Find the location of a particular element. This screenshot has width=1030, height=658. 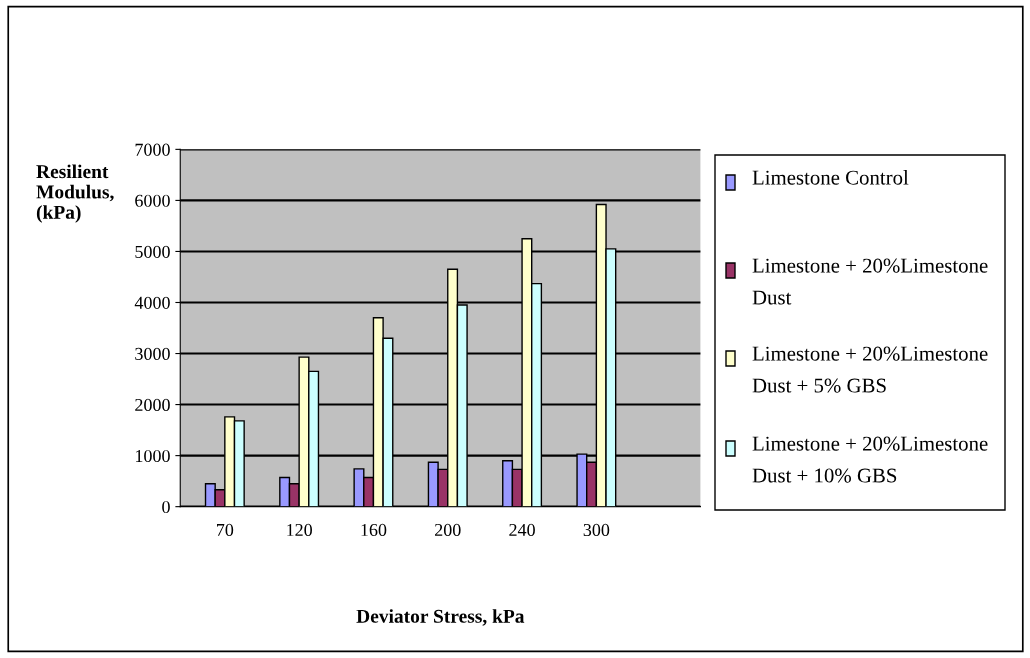

y-tick-label: 0 is located at coordinates (166, 507).